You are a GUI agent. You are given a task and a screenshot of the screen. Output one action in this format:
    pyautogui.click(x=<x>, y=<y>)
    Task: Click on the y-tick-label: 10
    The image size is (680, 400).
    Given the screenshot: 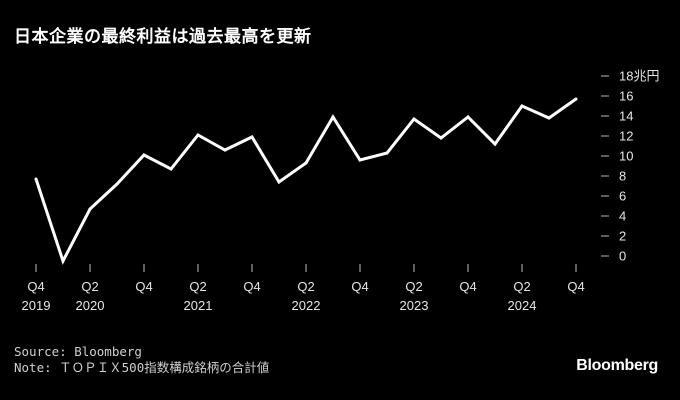 What is the action you would take?
    pyautogui.click(x=626, y=156)
    